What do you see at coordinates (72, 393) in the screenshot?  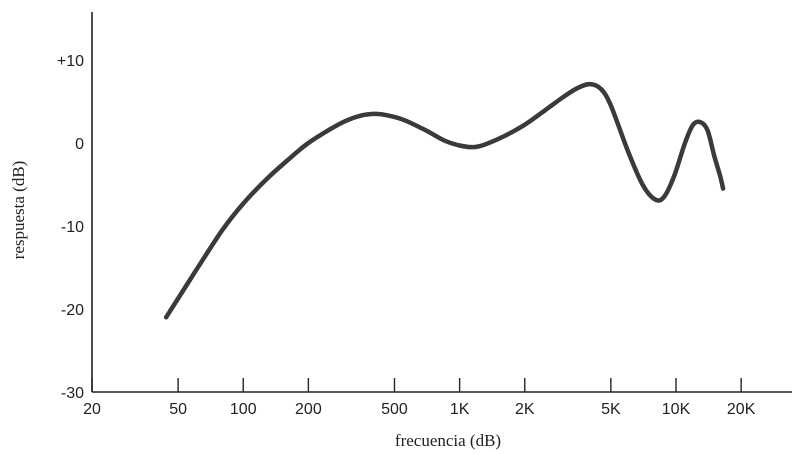 I see `y-tick-label: -30` at bounding box center [72, 393].